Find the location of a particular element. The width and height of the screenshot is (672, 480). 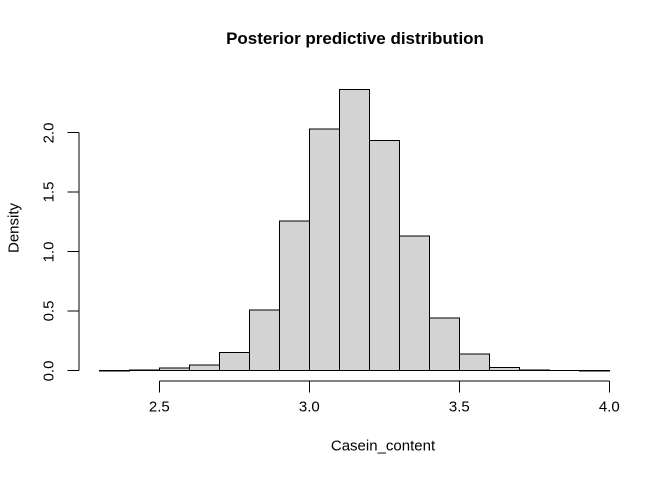

y-tick-label: 0.0 is located at coordinates (48, 371).